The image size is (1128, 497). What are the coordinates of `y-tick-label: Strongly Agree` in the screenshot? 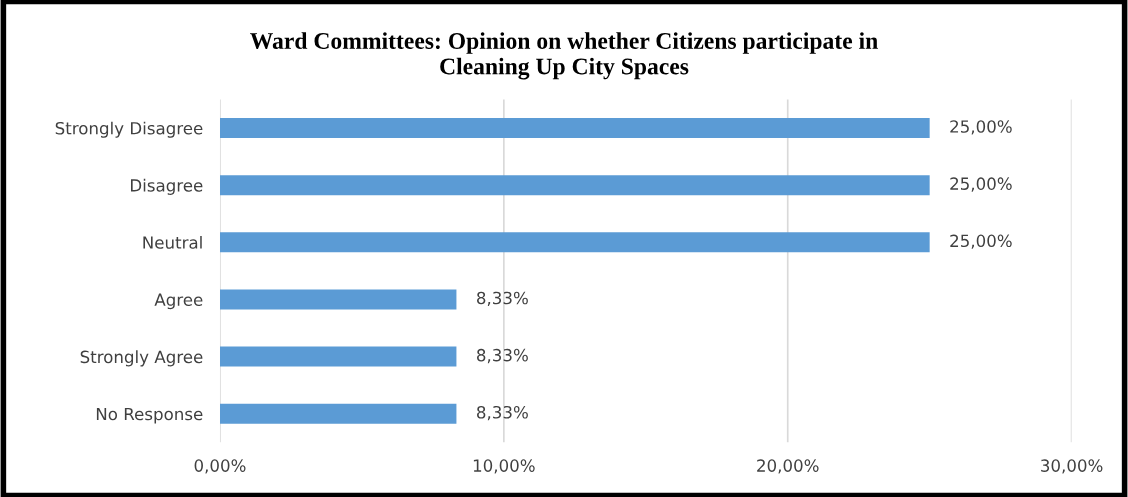 It's located at (141, 358).